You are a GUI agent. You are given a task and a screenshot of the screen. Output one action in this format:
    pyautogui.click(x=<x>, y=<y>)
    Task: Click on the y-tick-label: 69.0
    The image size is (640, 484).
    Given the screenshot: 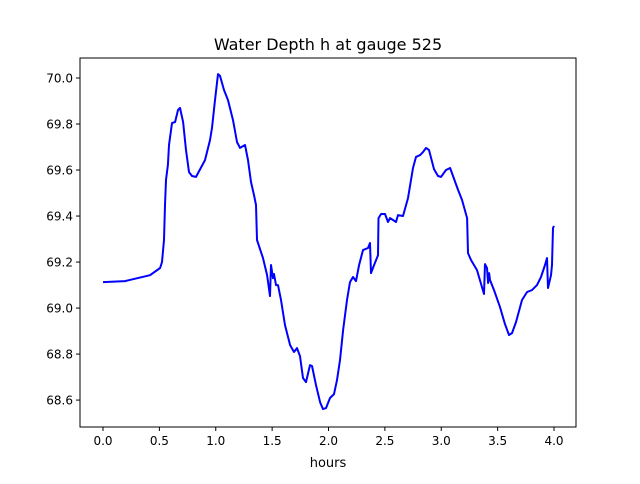 What is the action you would take?
    pyautogui.click(x=59, y=309)
    